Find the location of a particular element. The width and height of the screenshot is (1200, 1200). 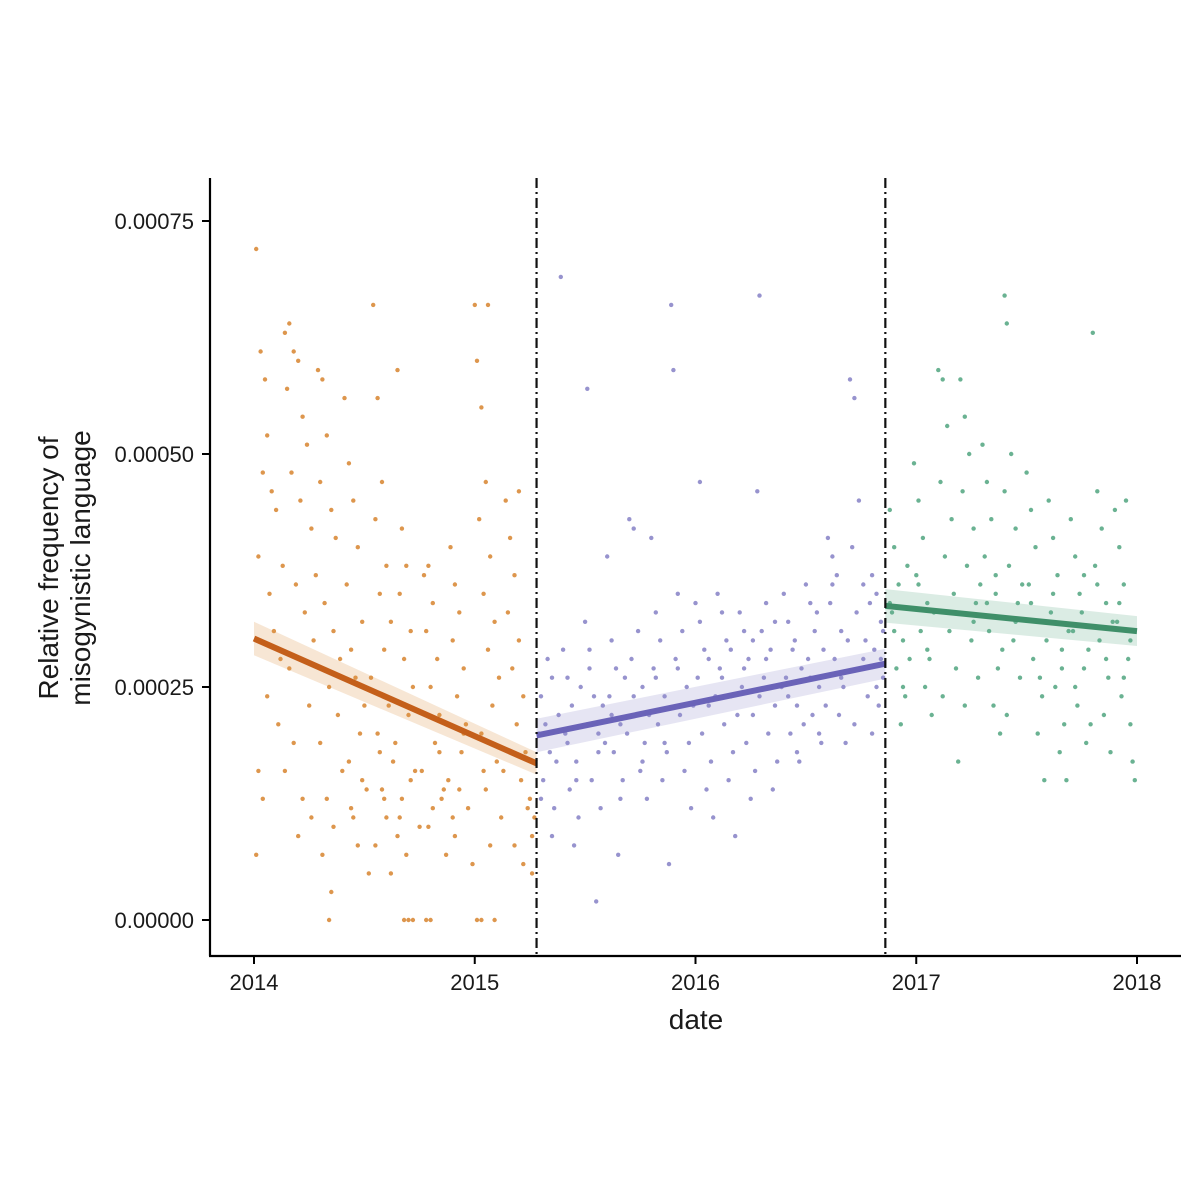

x-tick-label: 2016 is located at coordinates (695, 982).